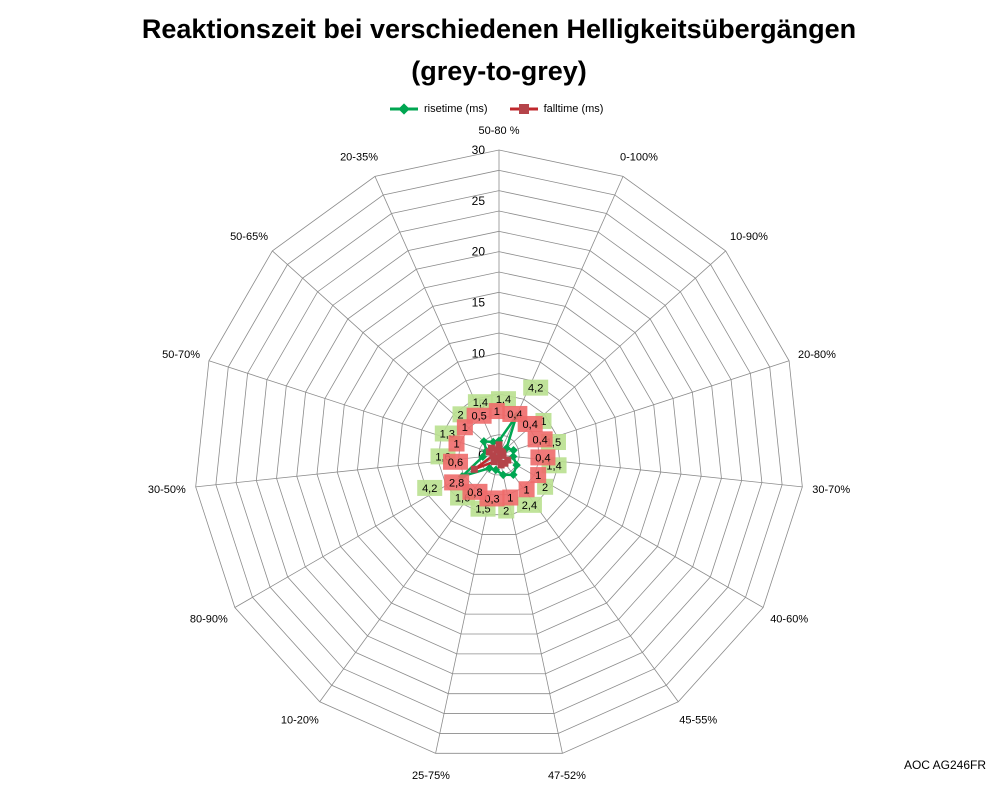 This screenshot has height=786, width=998. What do you see at coordinates (639, 157) in the screenshot?
I see `category-label: 0-100%` at bounding box center [639, 157].